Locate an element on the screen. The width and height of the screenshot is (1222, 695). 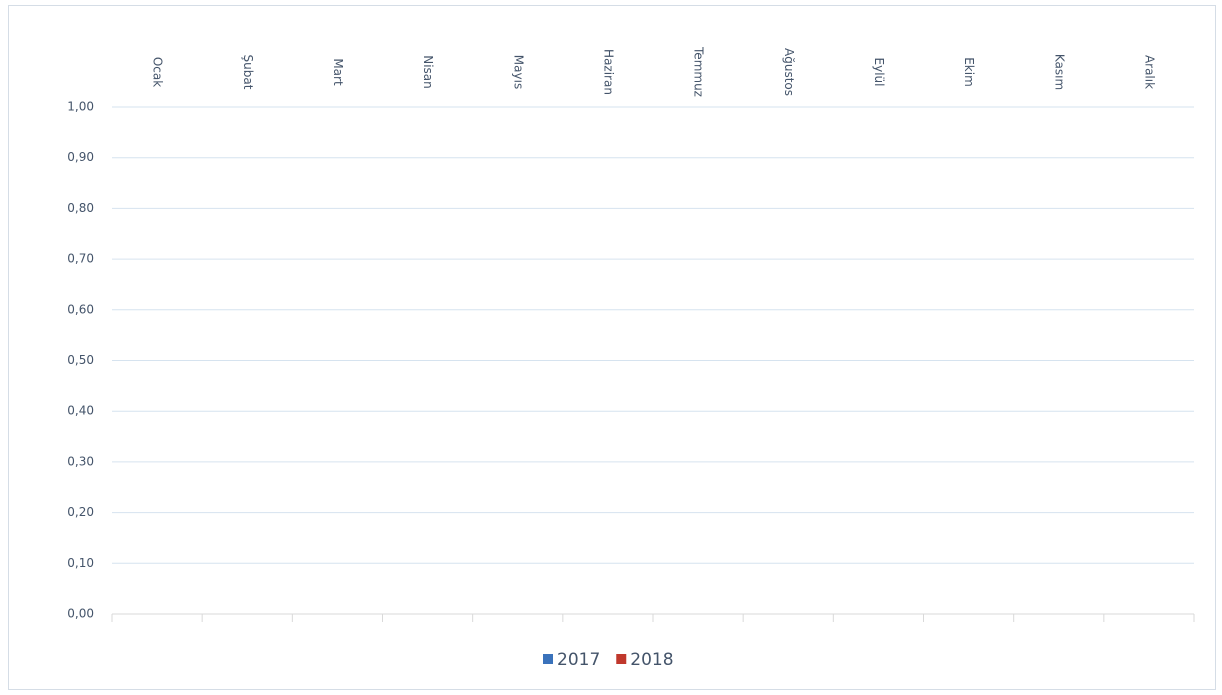
x-tick-label: Nisan is located at coordinates (428, 72).